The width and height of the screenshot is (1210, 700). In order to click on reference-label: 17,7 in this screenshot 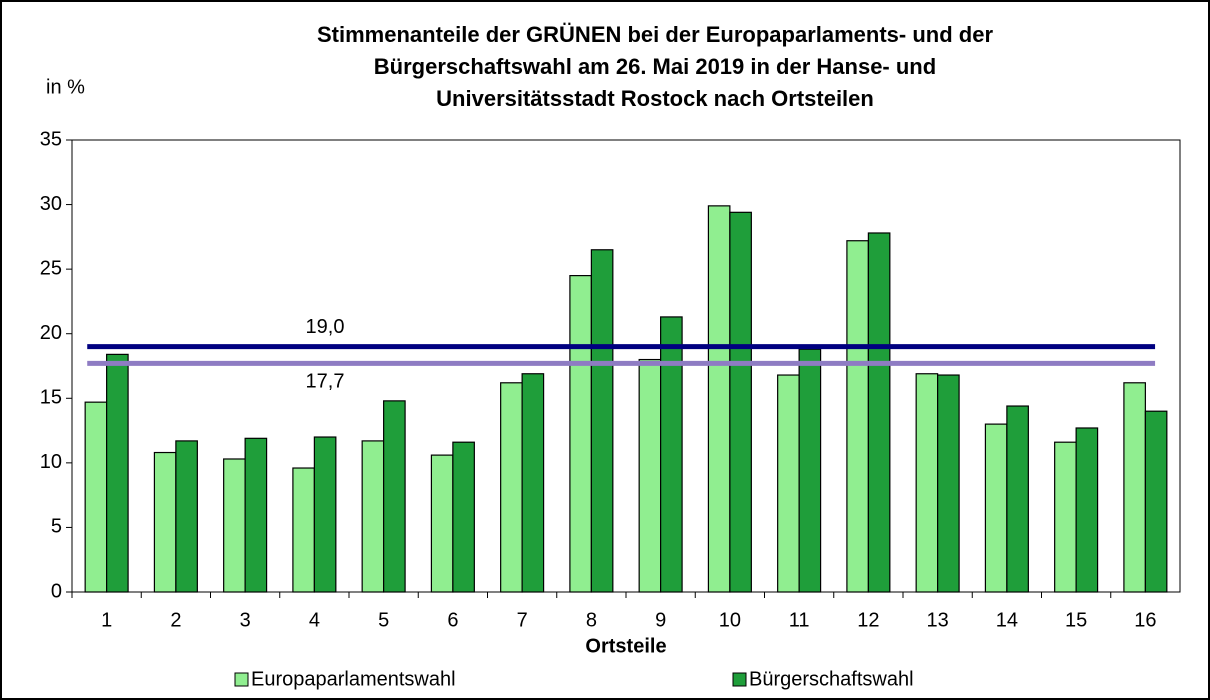, I will do `click(325, 382)`.